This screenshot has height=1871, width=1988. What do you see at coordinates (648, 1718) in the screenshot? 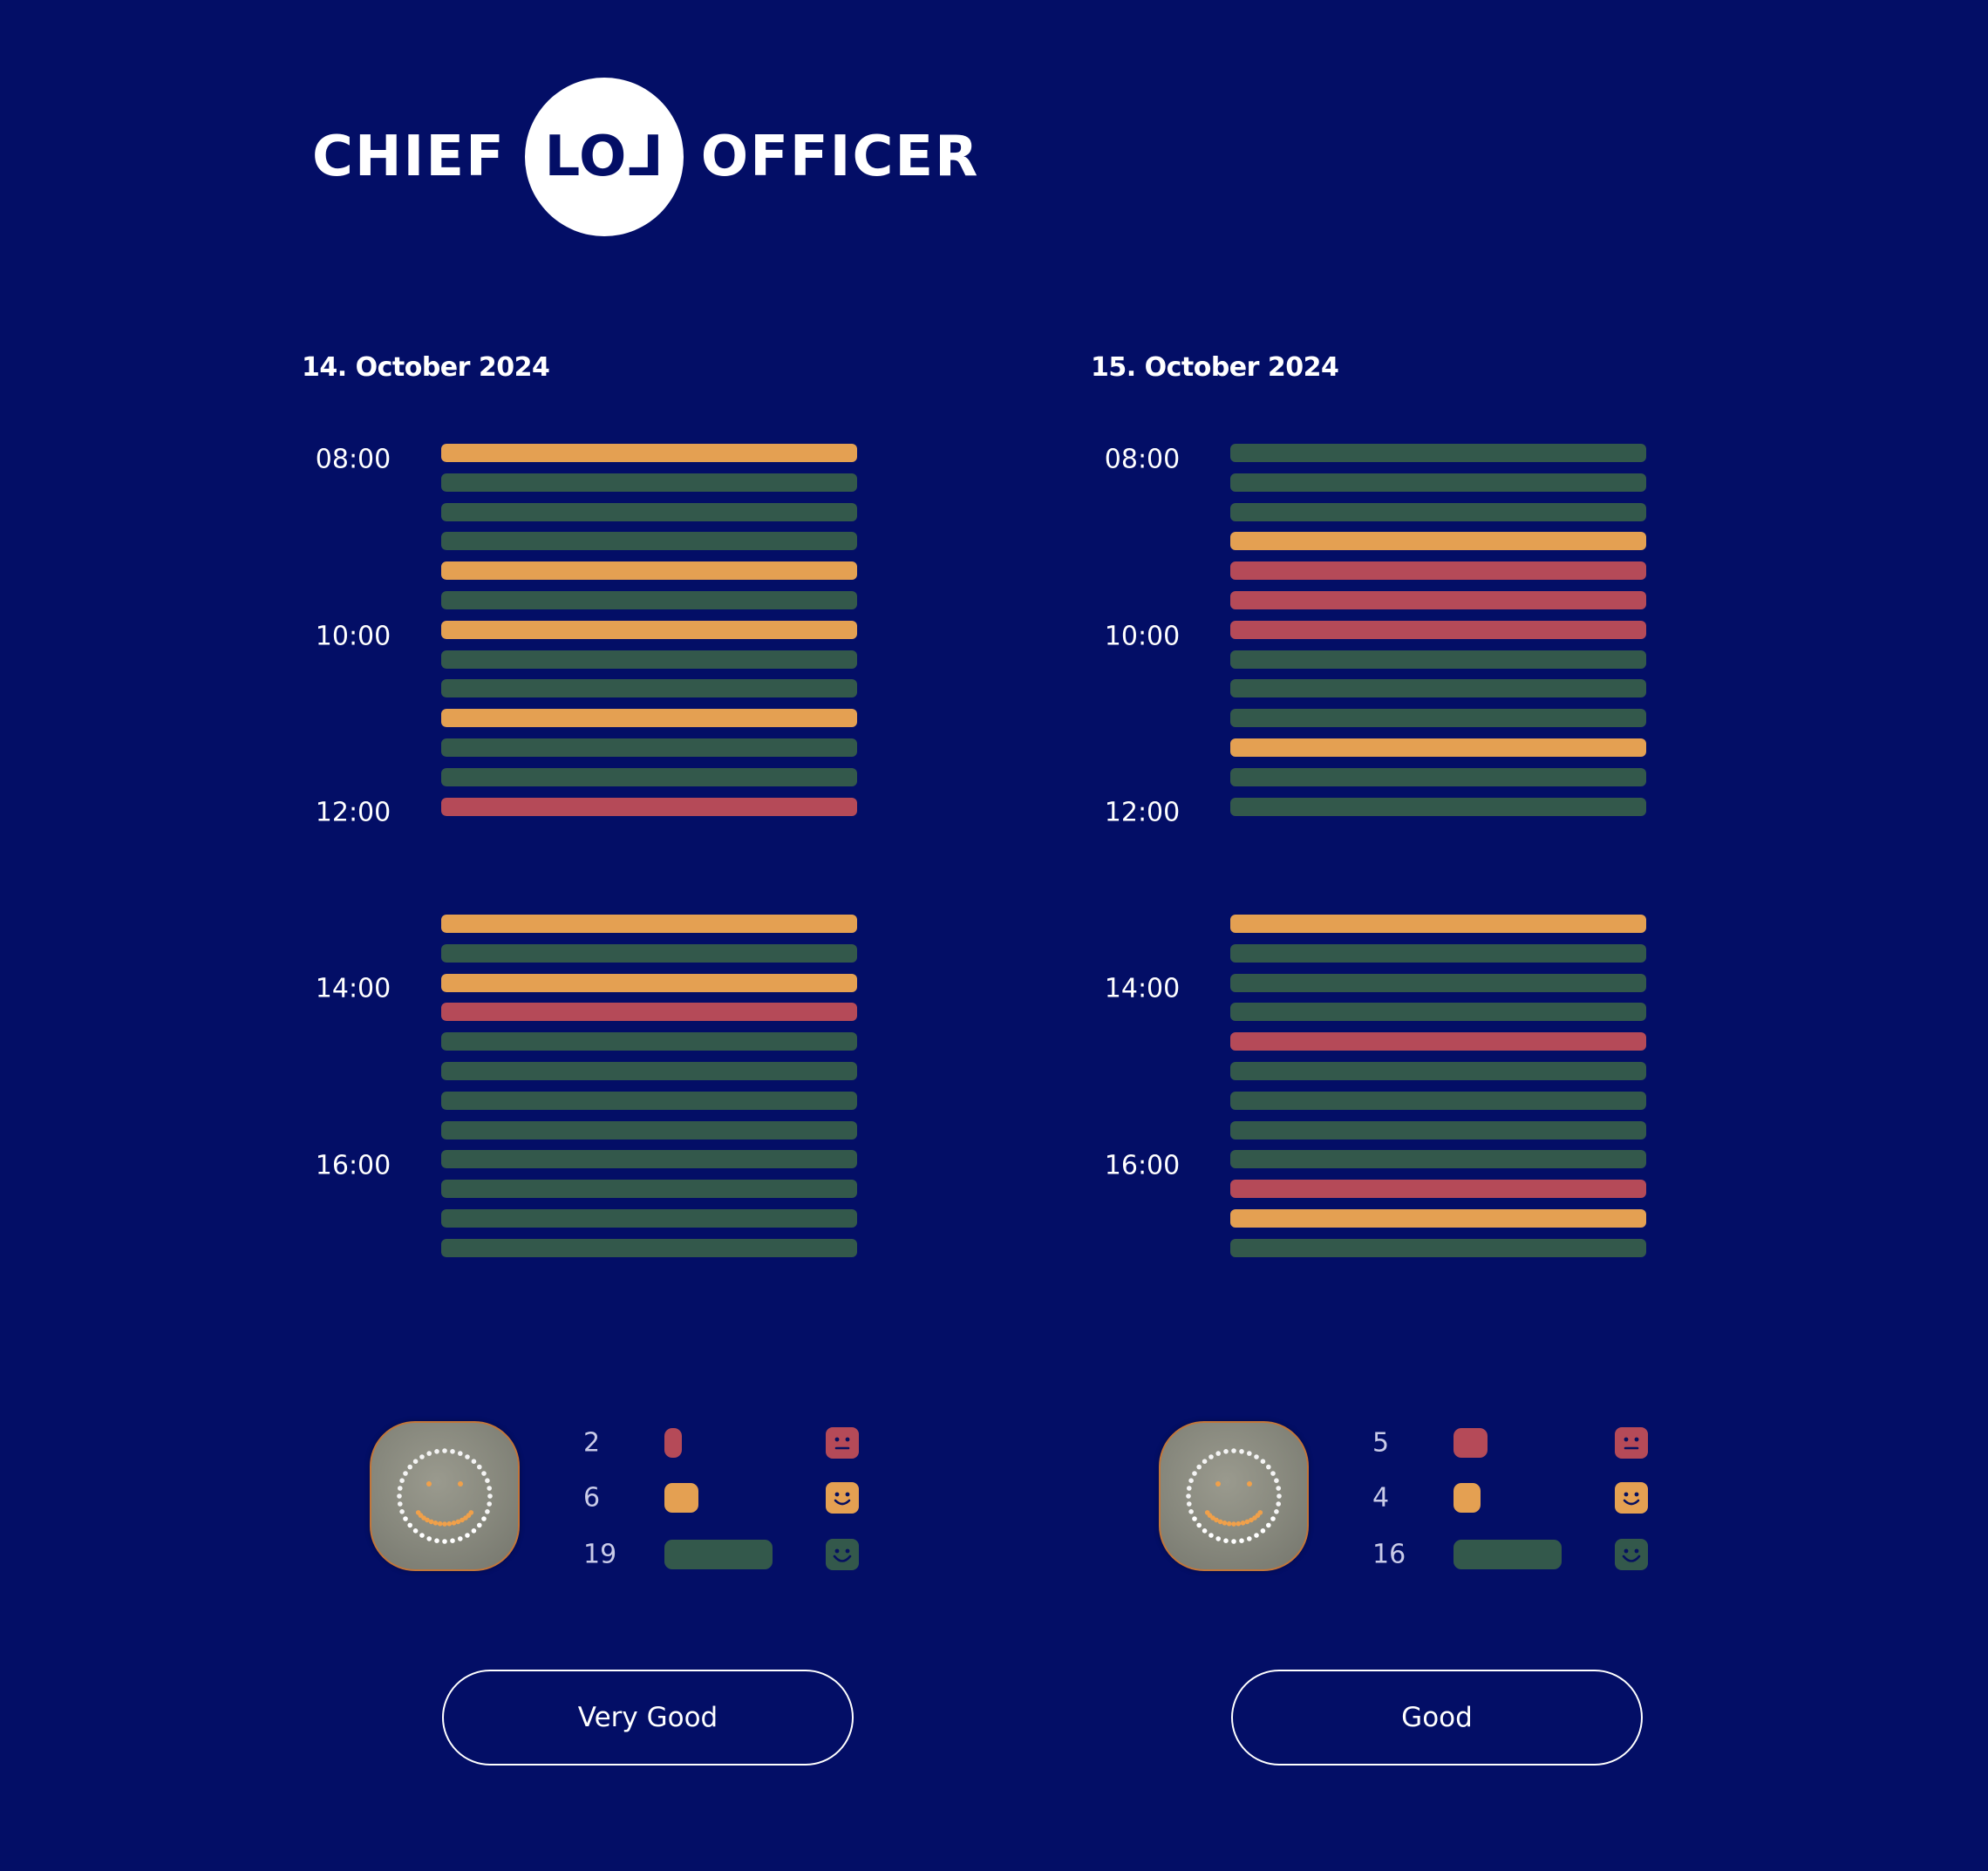
I see `rating-button: Very Good` at bounding box center [648, 1718].